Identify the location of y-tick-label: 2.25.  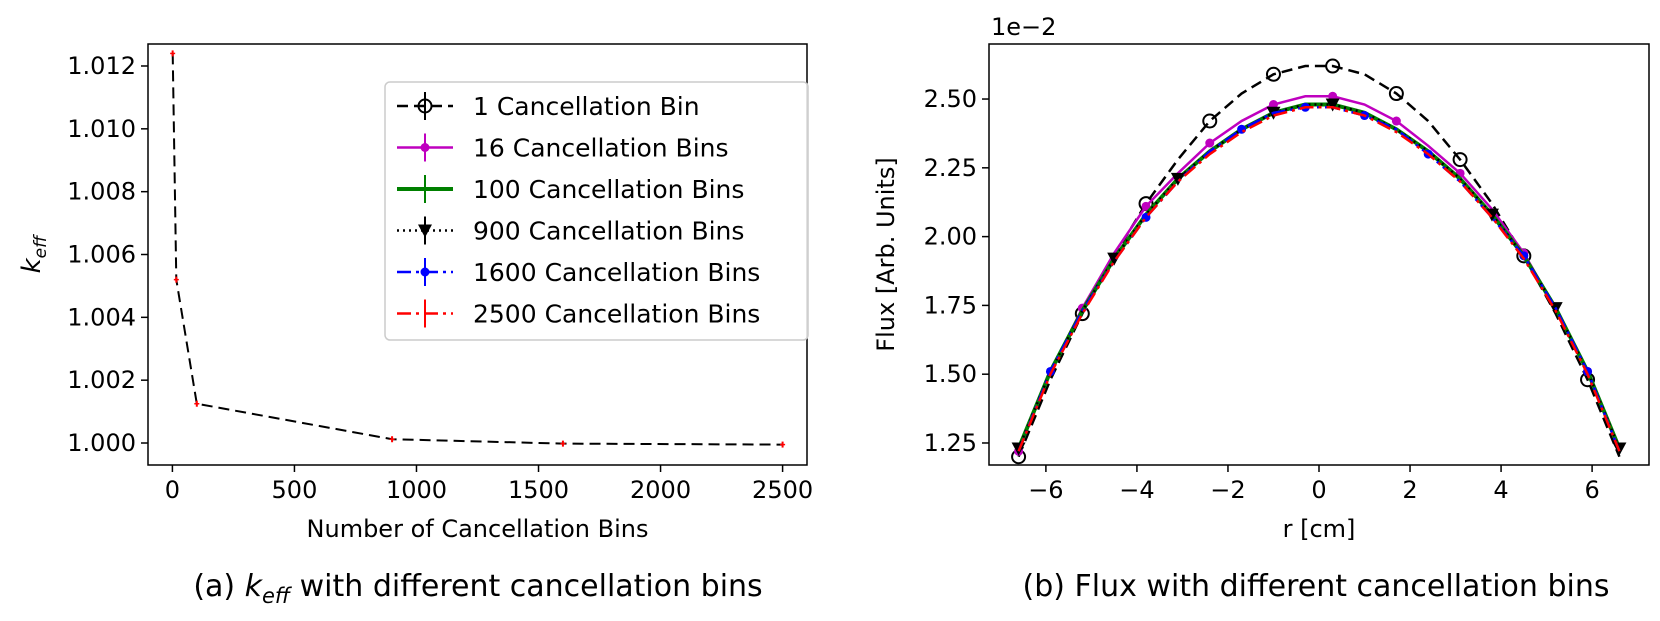
(950, 168).